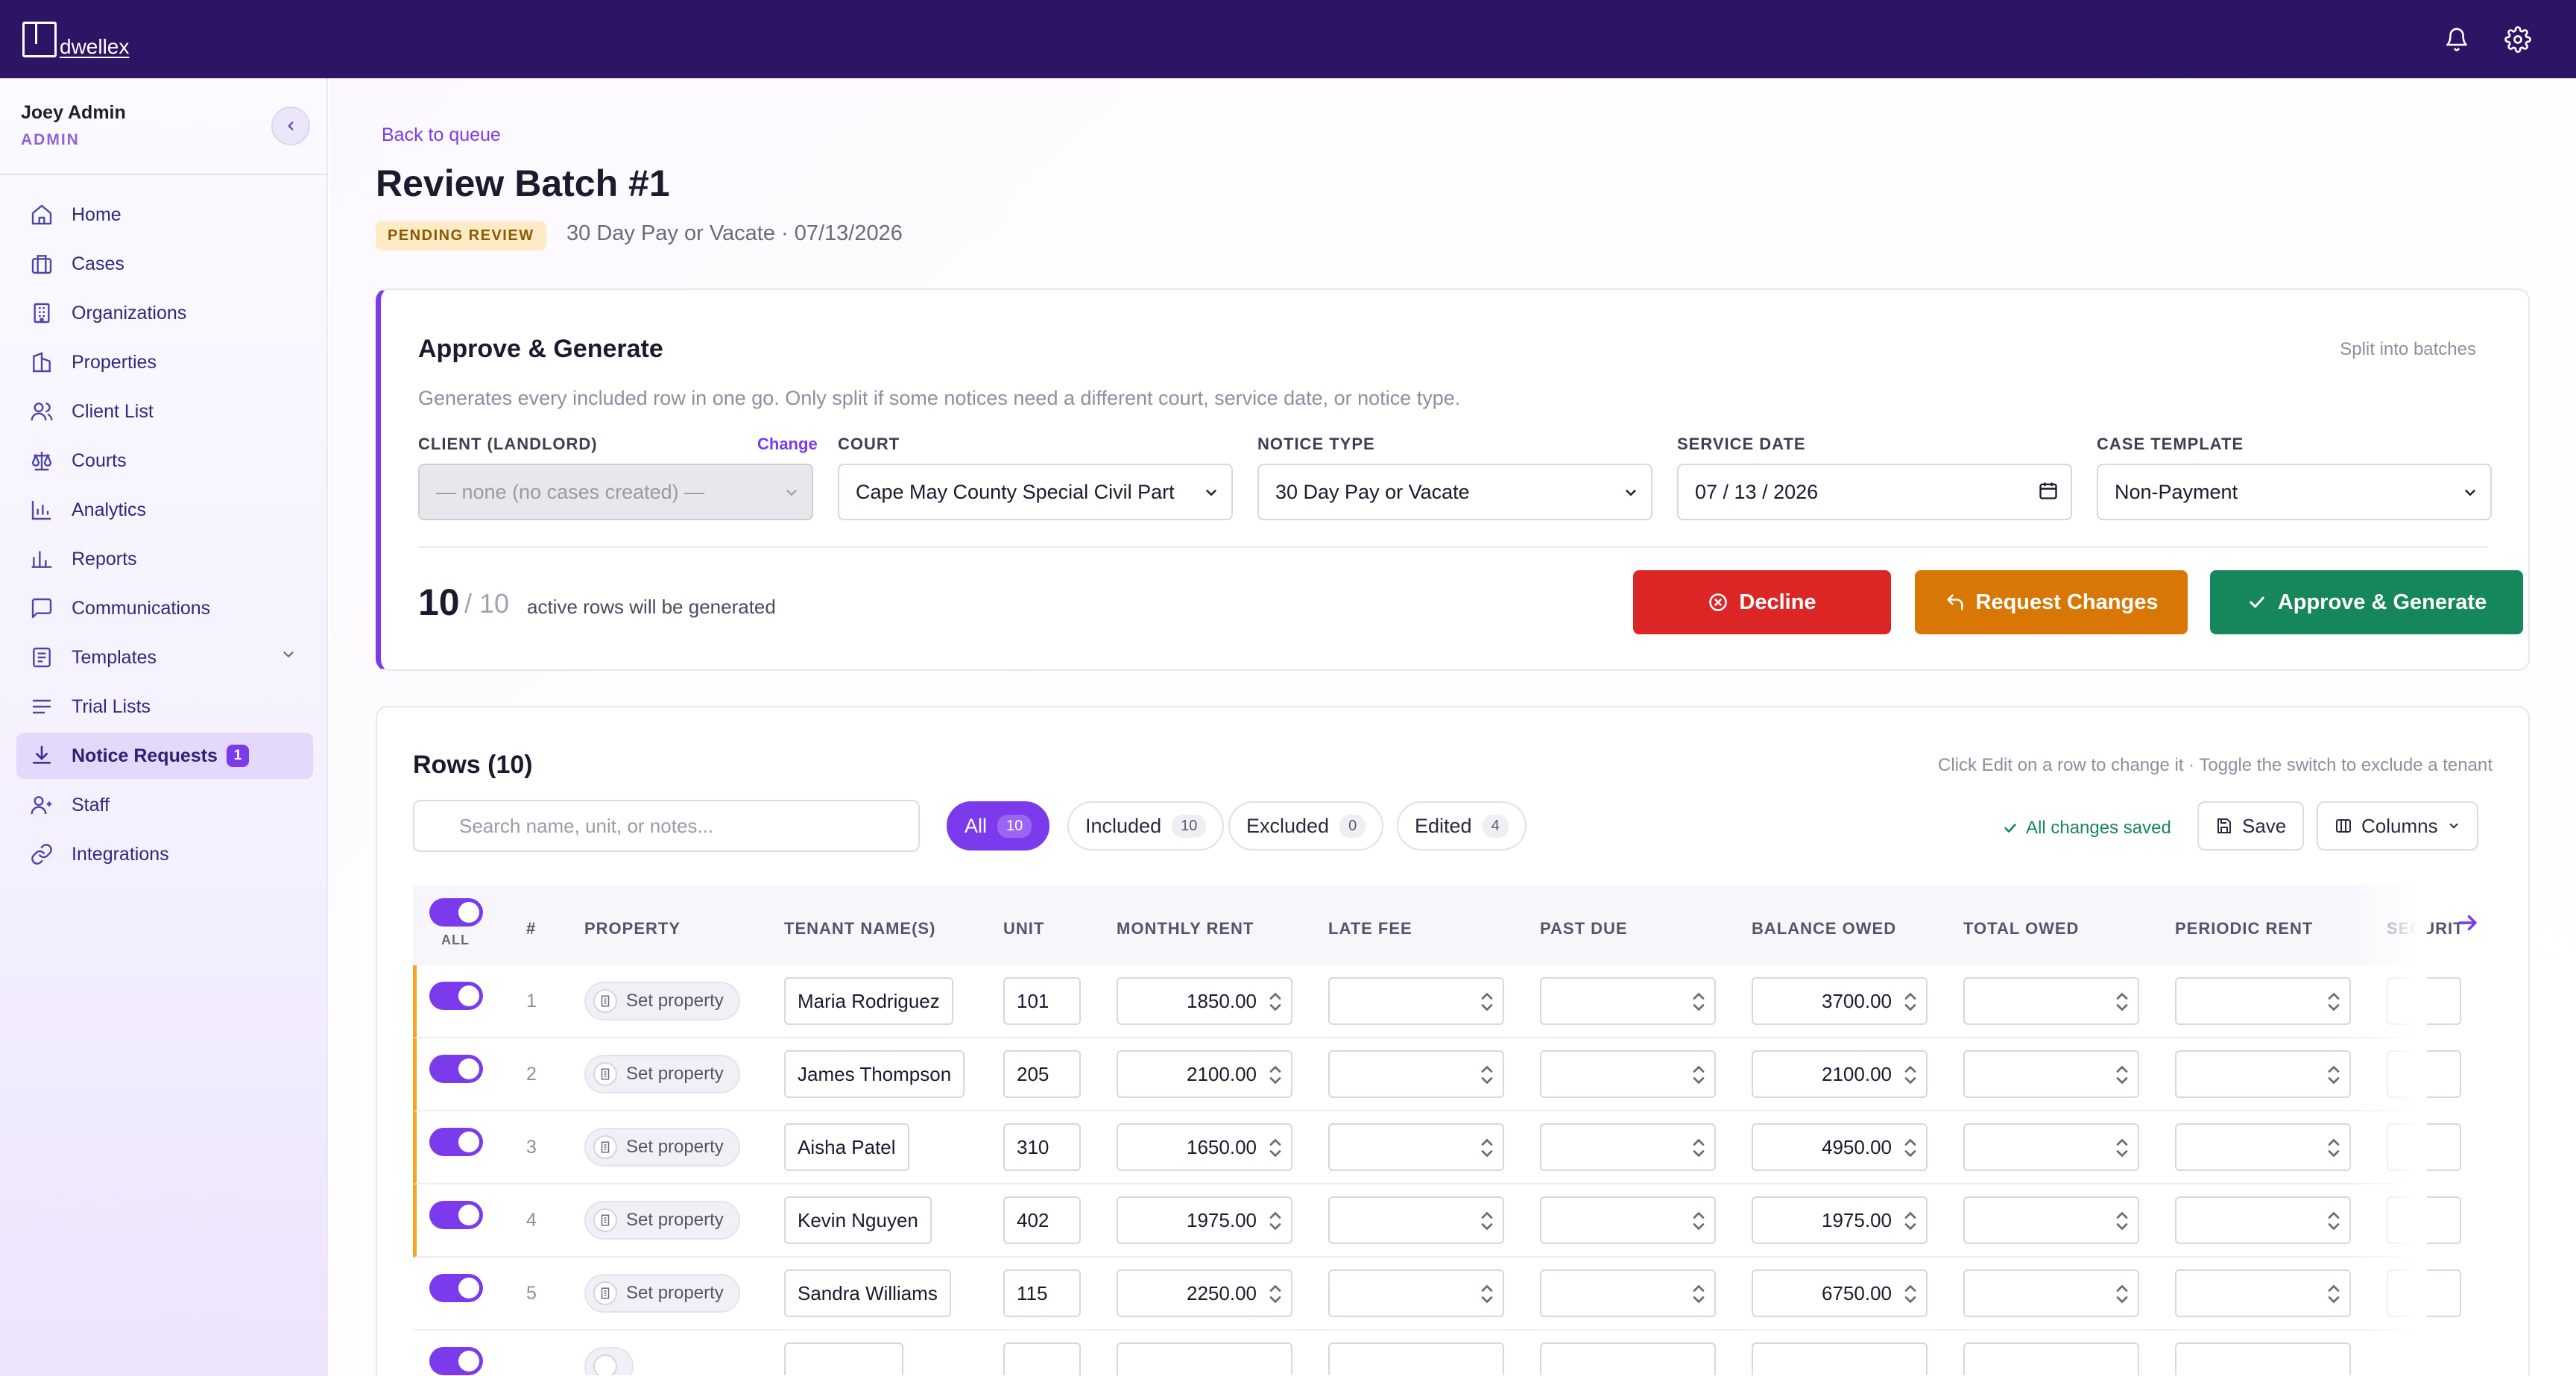 The height and width of the screenshot is (1376, 2576). Describe the element at coordinates (1035, 492) in the screenshot. I see `court-select: Cape May County Special Civil Part` at that location.